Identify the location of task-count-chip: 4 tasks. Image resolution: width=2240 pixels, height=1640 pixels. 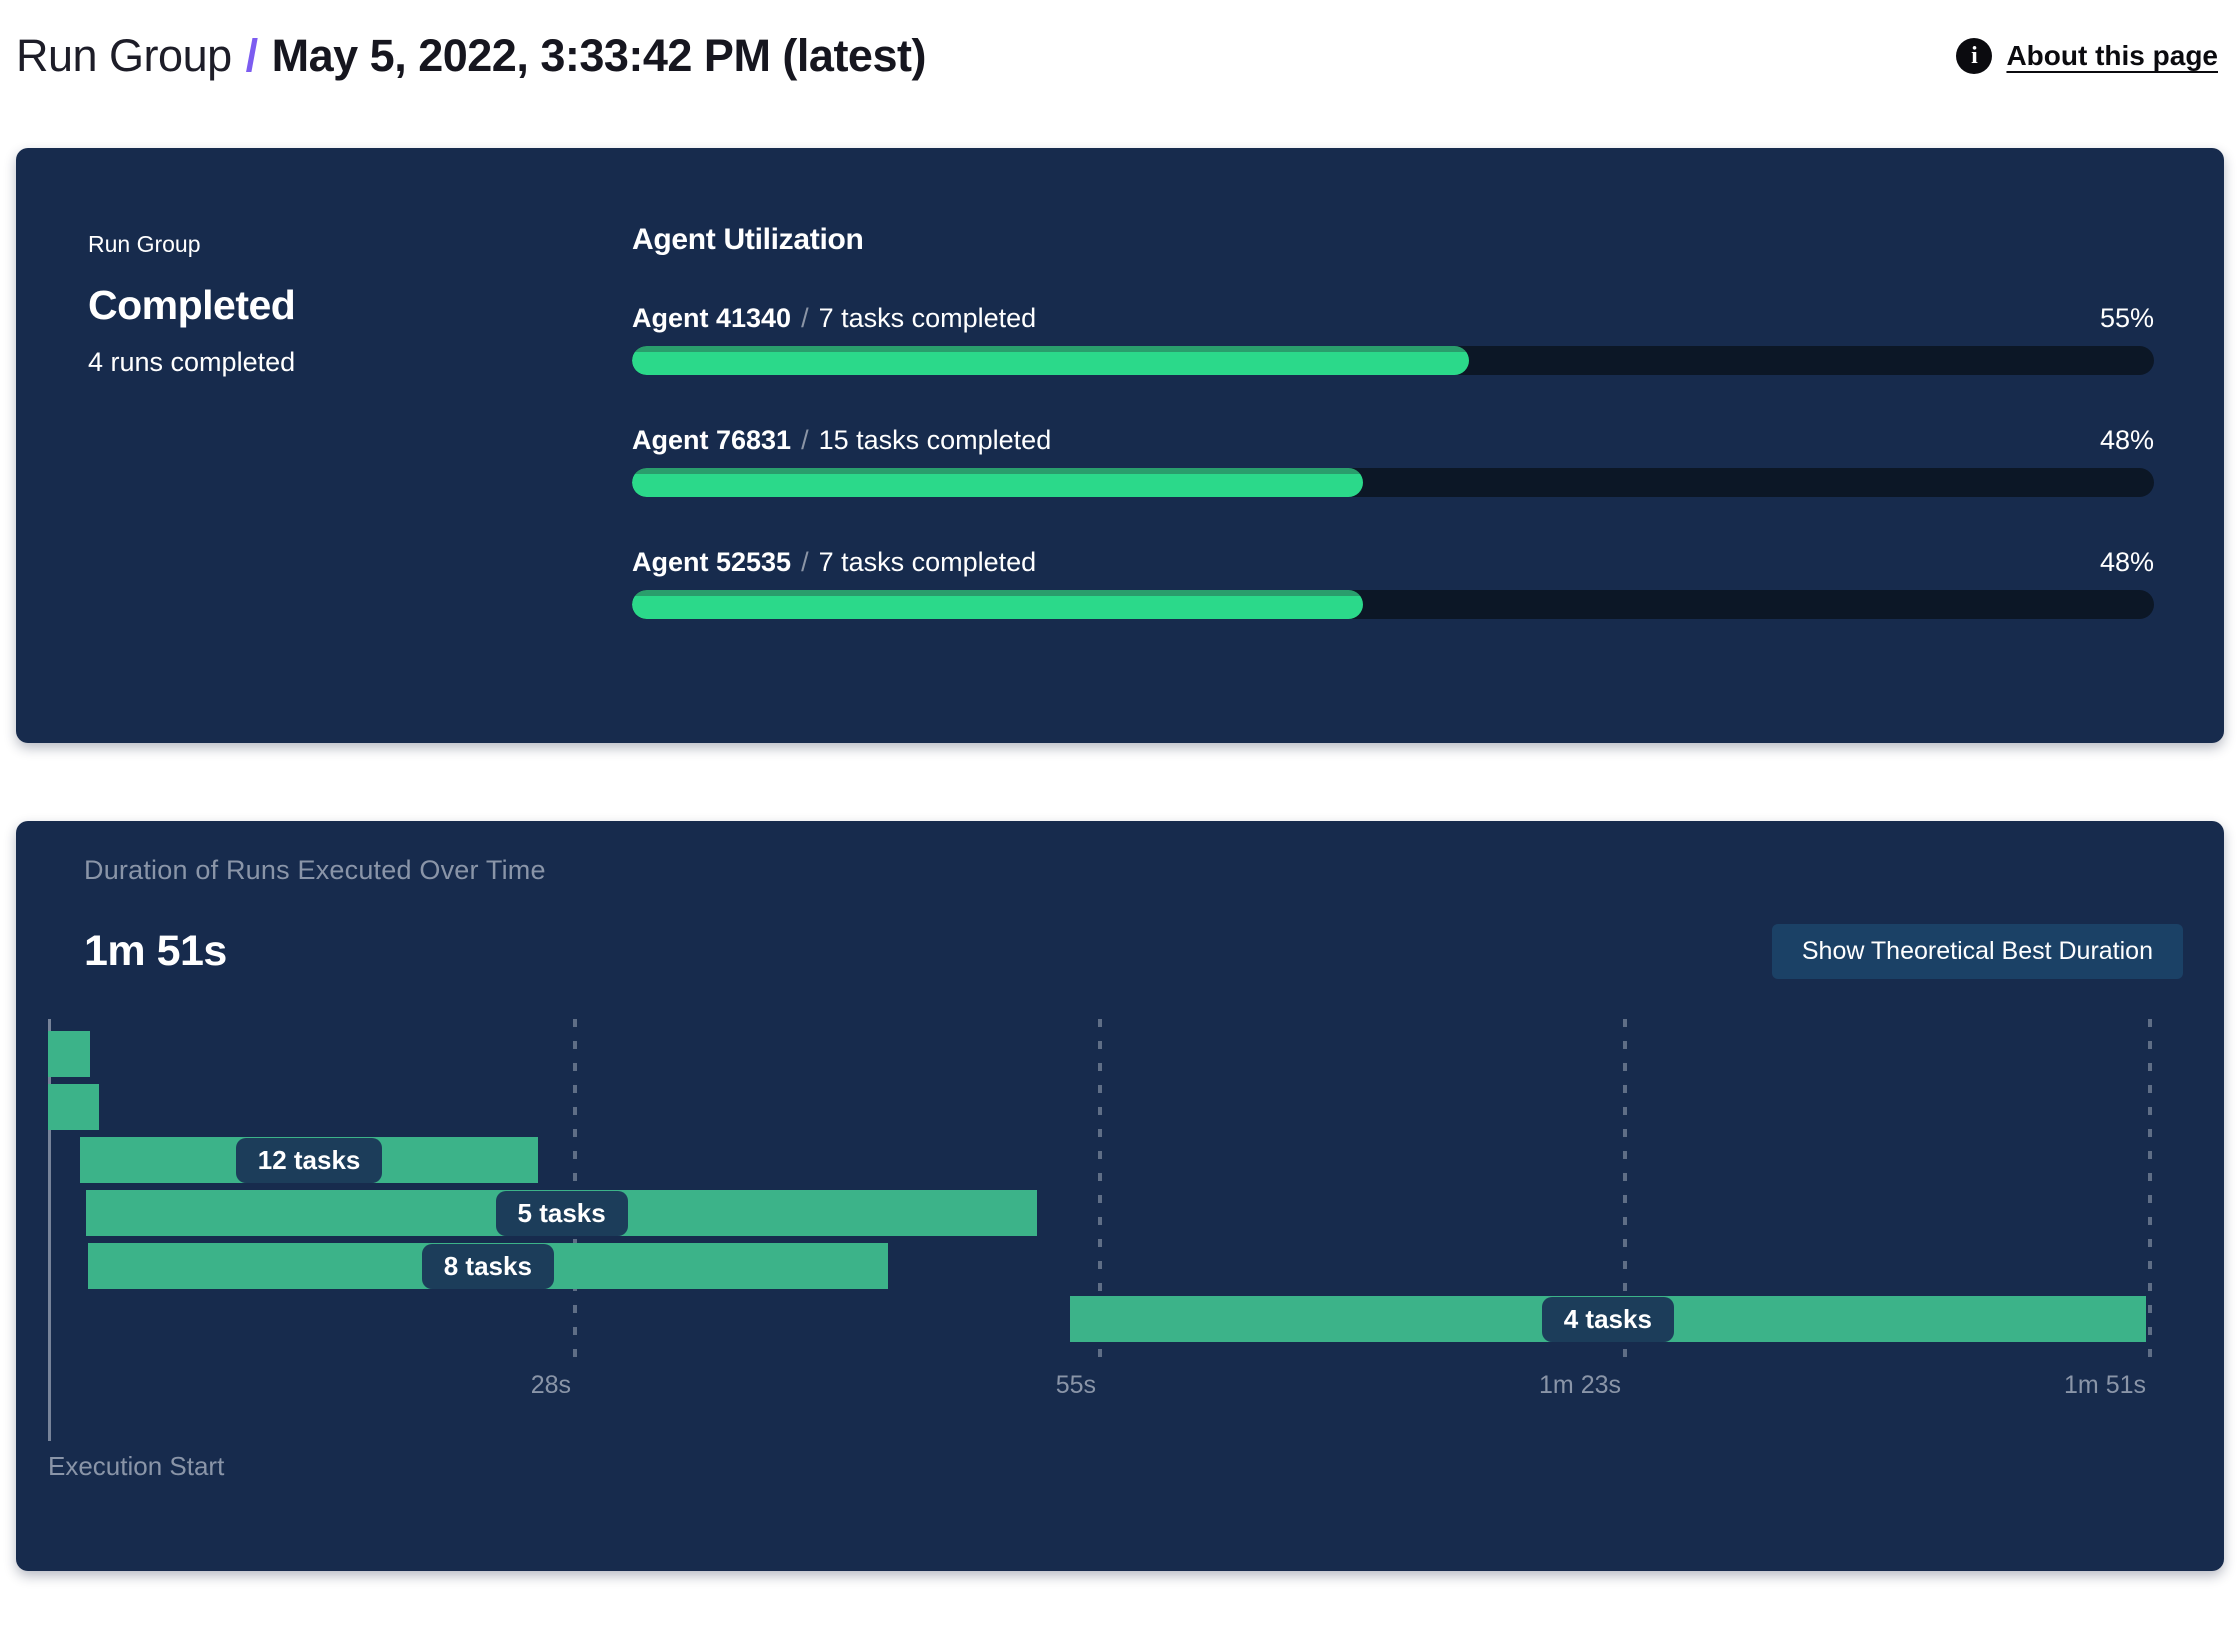
(1607, 1319).